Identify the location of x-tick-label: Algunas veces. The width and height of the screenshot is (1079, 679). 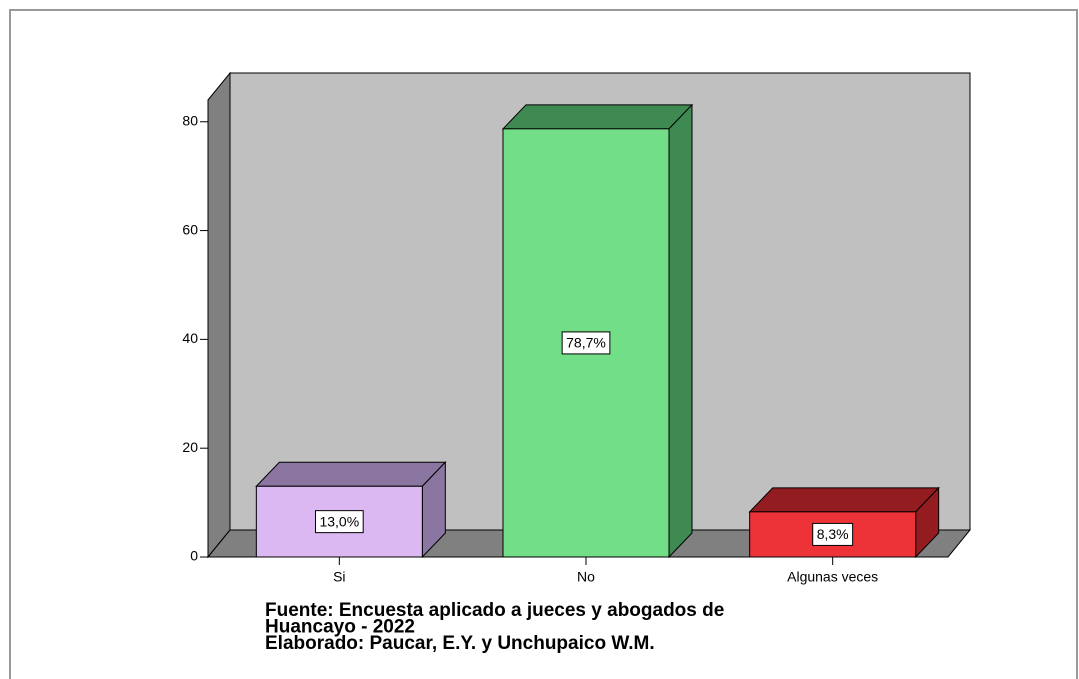
(832, 577).